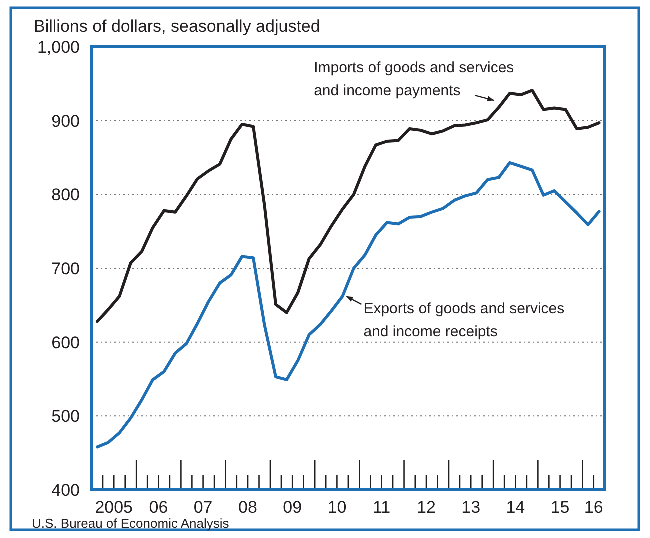  Describe the element at coordinates (292, 507) in the screenshot. I see `x-tick-label: 09` at that location.